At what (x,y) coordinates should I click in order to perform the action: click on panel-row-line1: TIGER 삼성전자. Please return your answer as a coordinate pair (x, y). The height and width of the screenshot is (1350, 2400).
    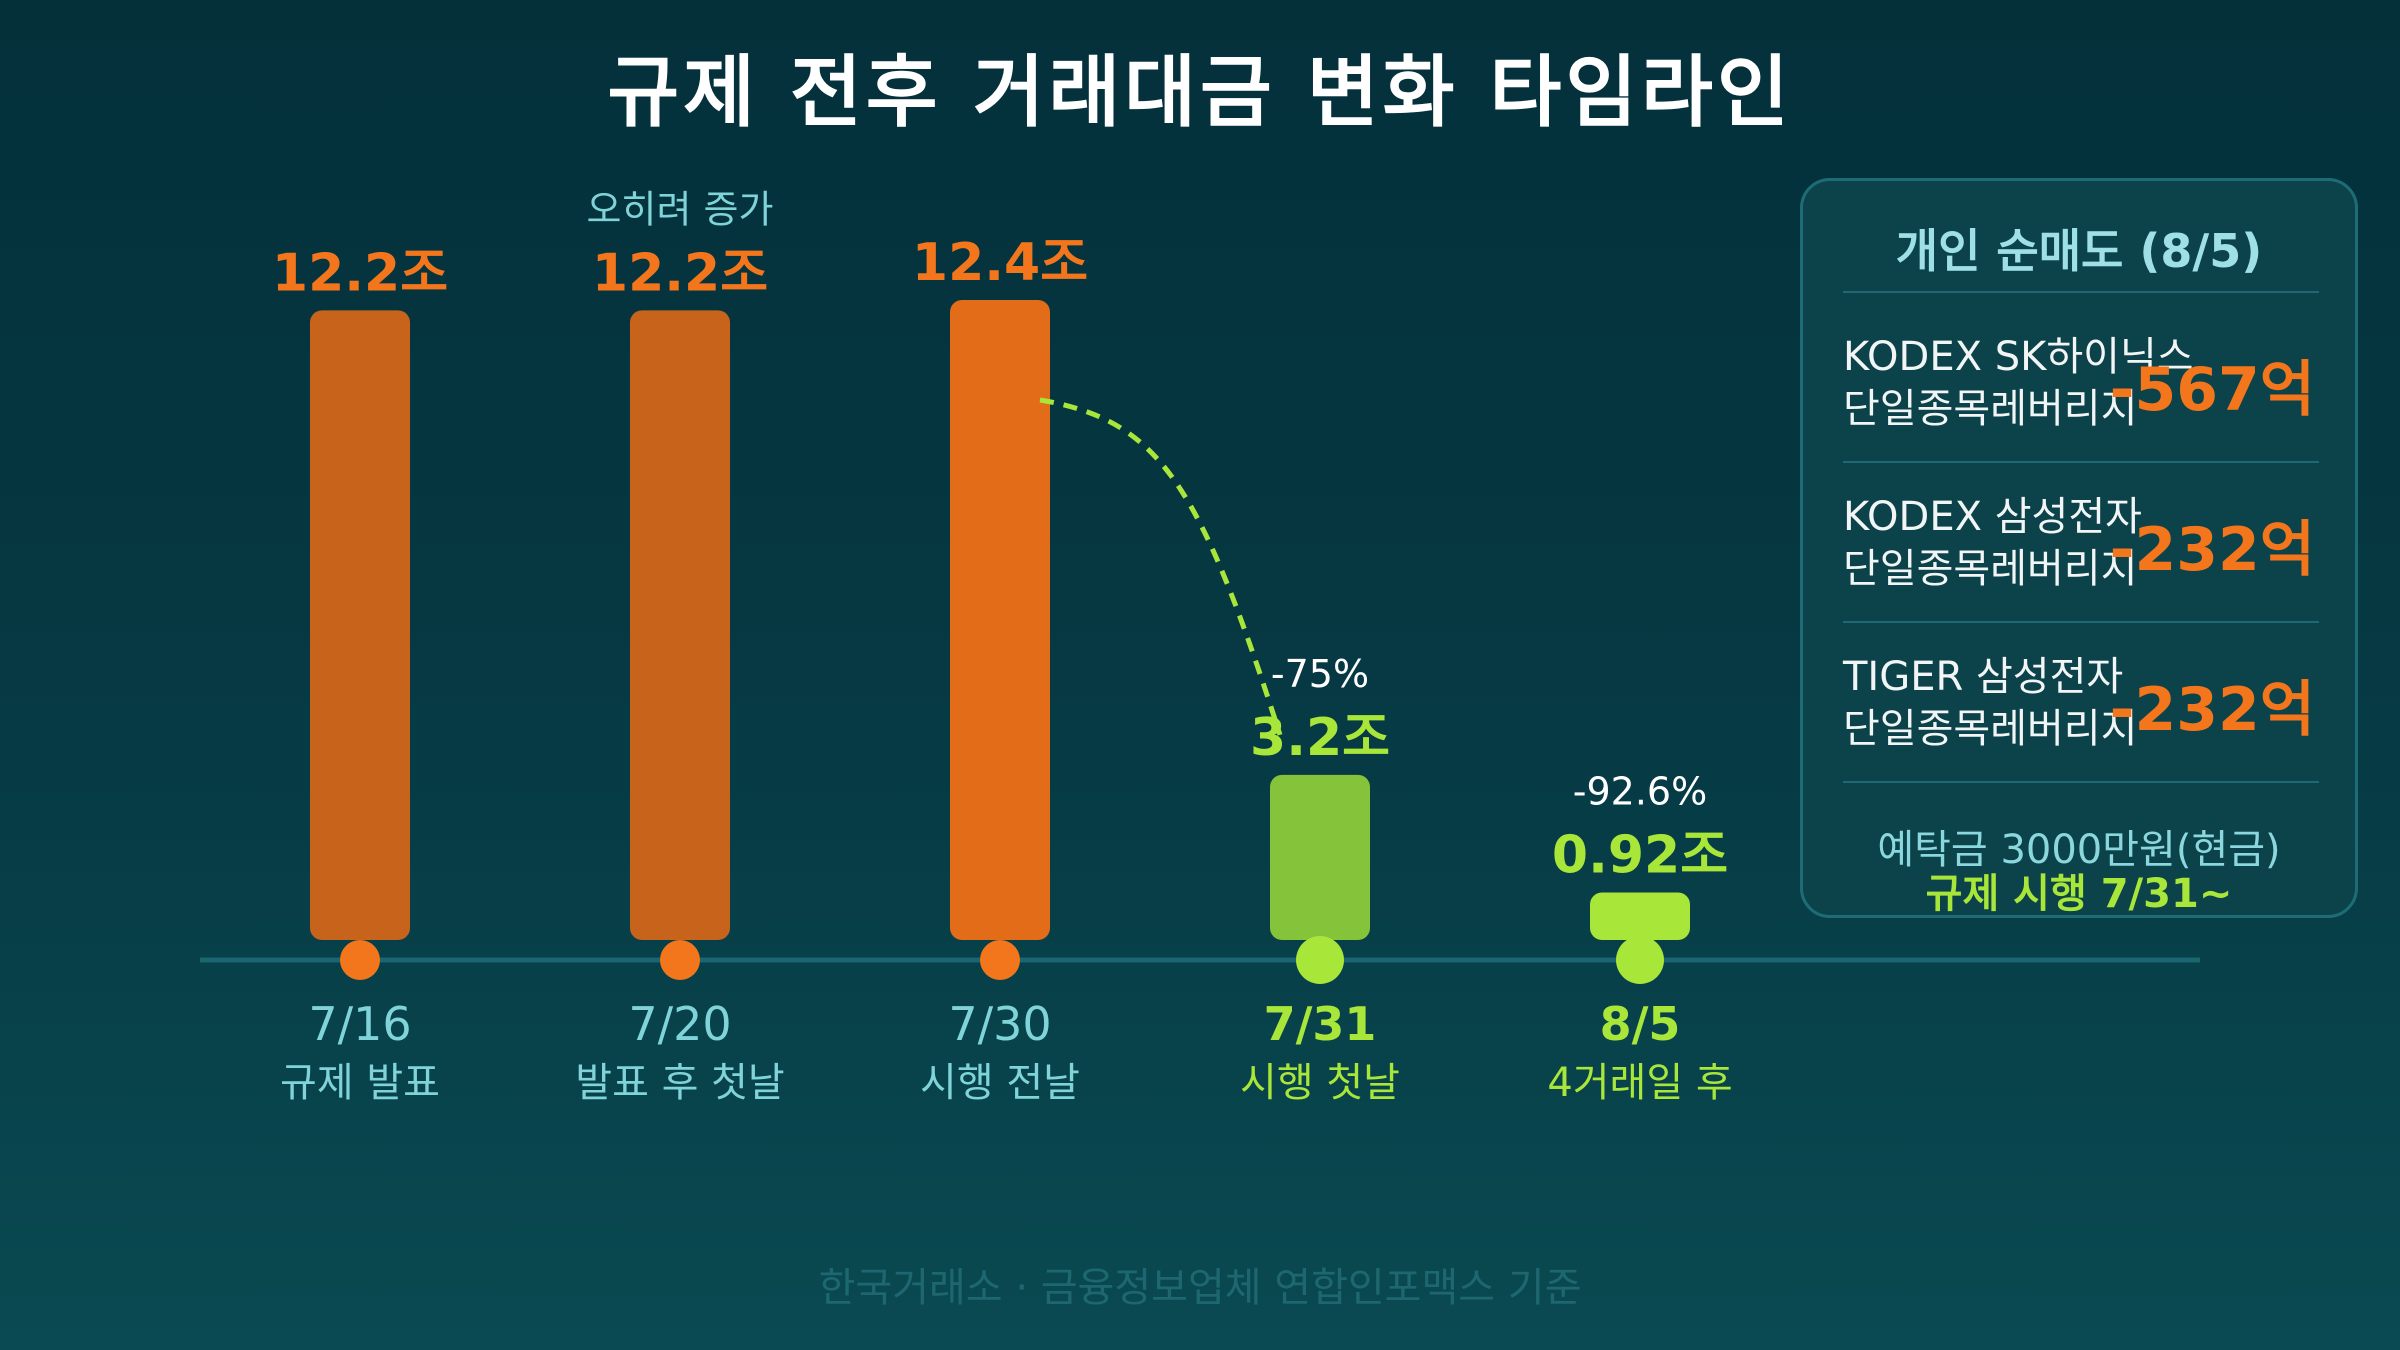
    Looking at the image, I should click on (1983, 677).